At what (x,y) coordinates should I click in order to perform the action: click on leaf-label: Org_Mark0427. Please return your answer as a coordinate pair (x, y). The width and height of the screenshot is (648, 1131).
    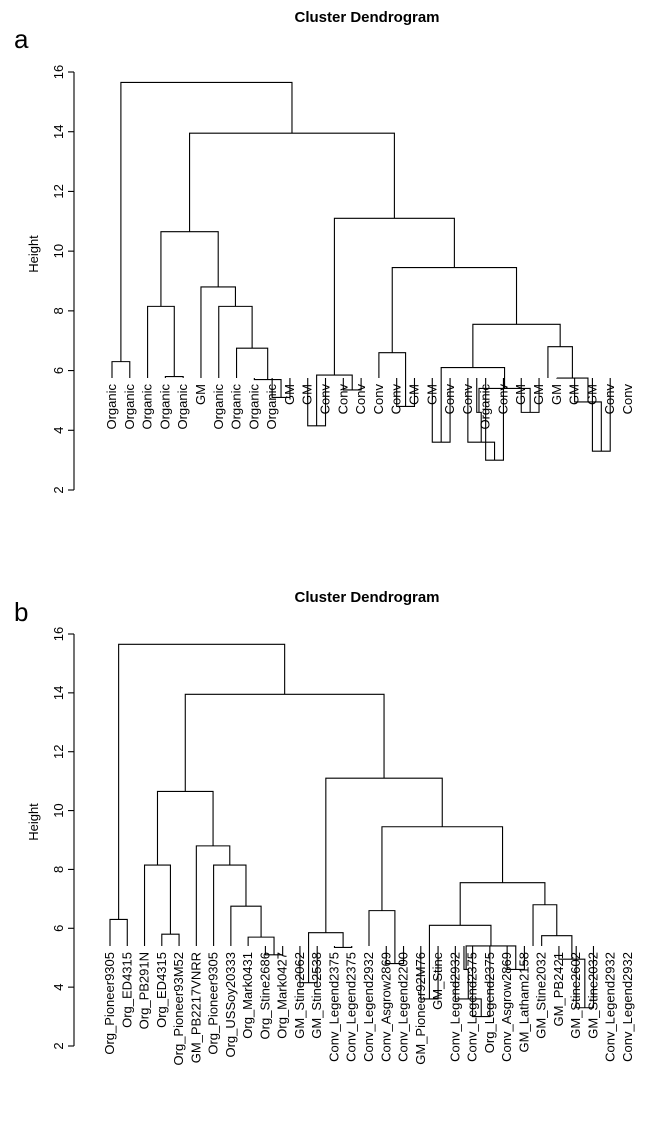
    Looking at the image, I should click on (282, 995).